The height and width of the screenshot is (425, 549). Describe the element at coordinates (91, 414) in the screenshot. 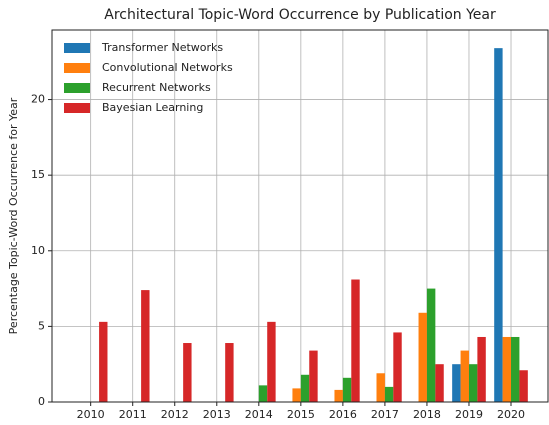

I see `x-tick-label: 2010` at that location.